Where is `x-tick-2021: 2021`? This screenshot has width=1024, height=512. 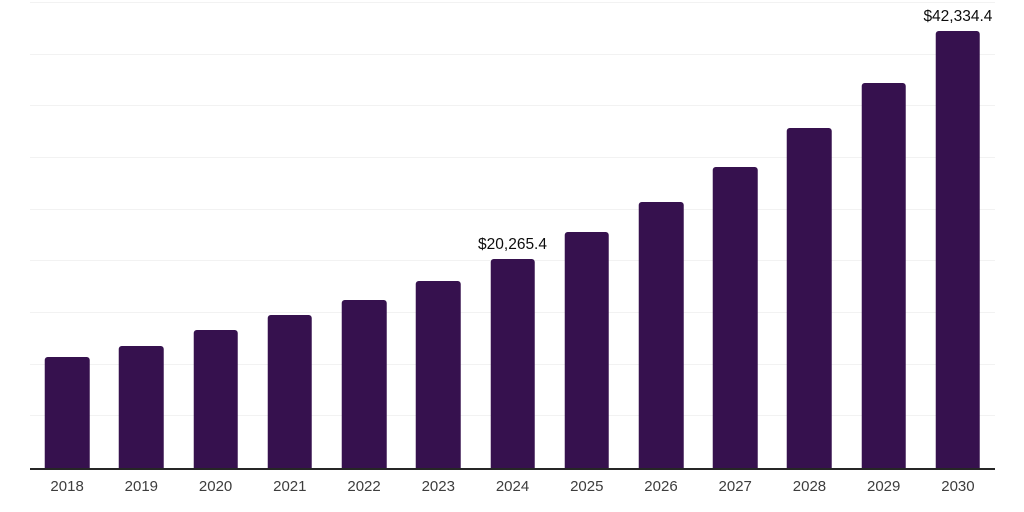 x-tick-2021: 2021 is located at coordinates (290, 486).